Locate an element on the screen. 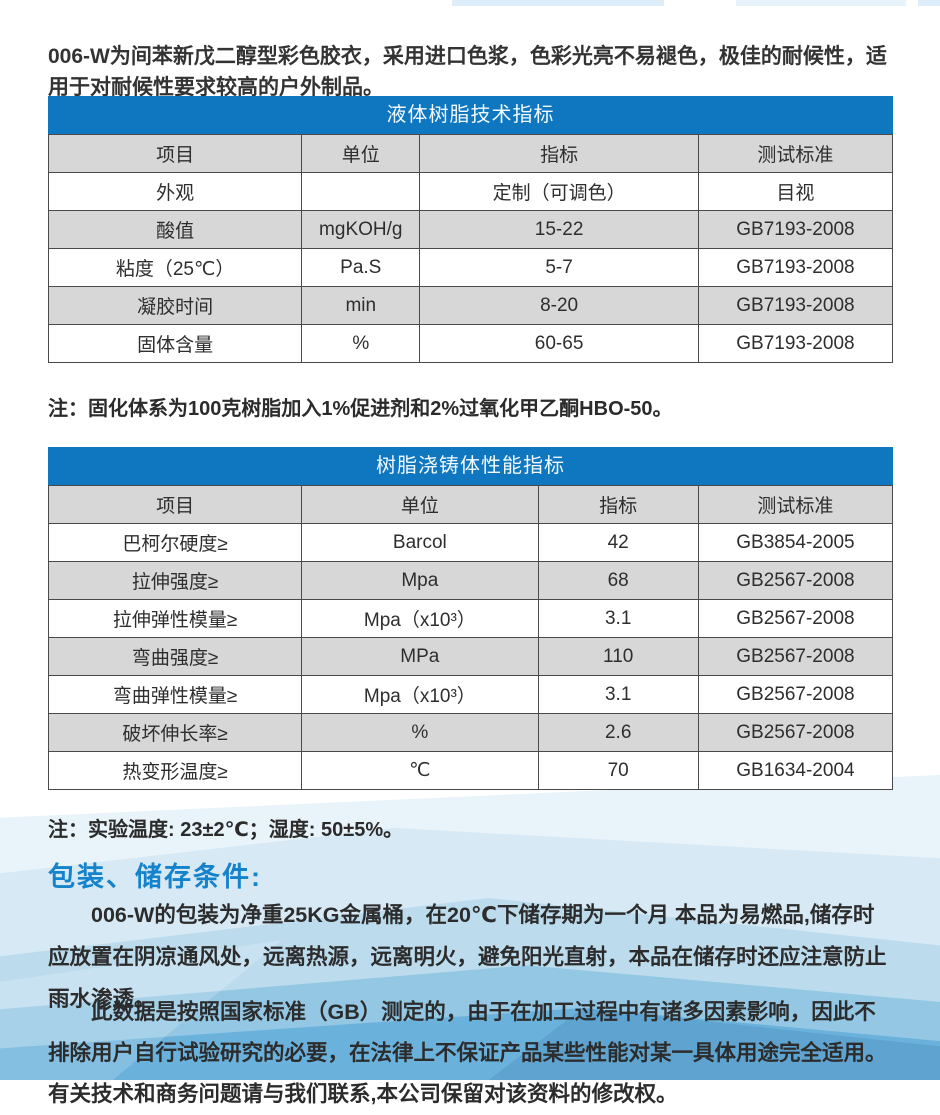 The height and width of the screenshot is (1115, 940). table-row: 粘度（25℃） Pa.S 5-7 GB7193-2008 is located at coordinates (470, 267).